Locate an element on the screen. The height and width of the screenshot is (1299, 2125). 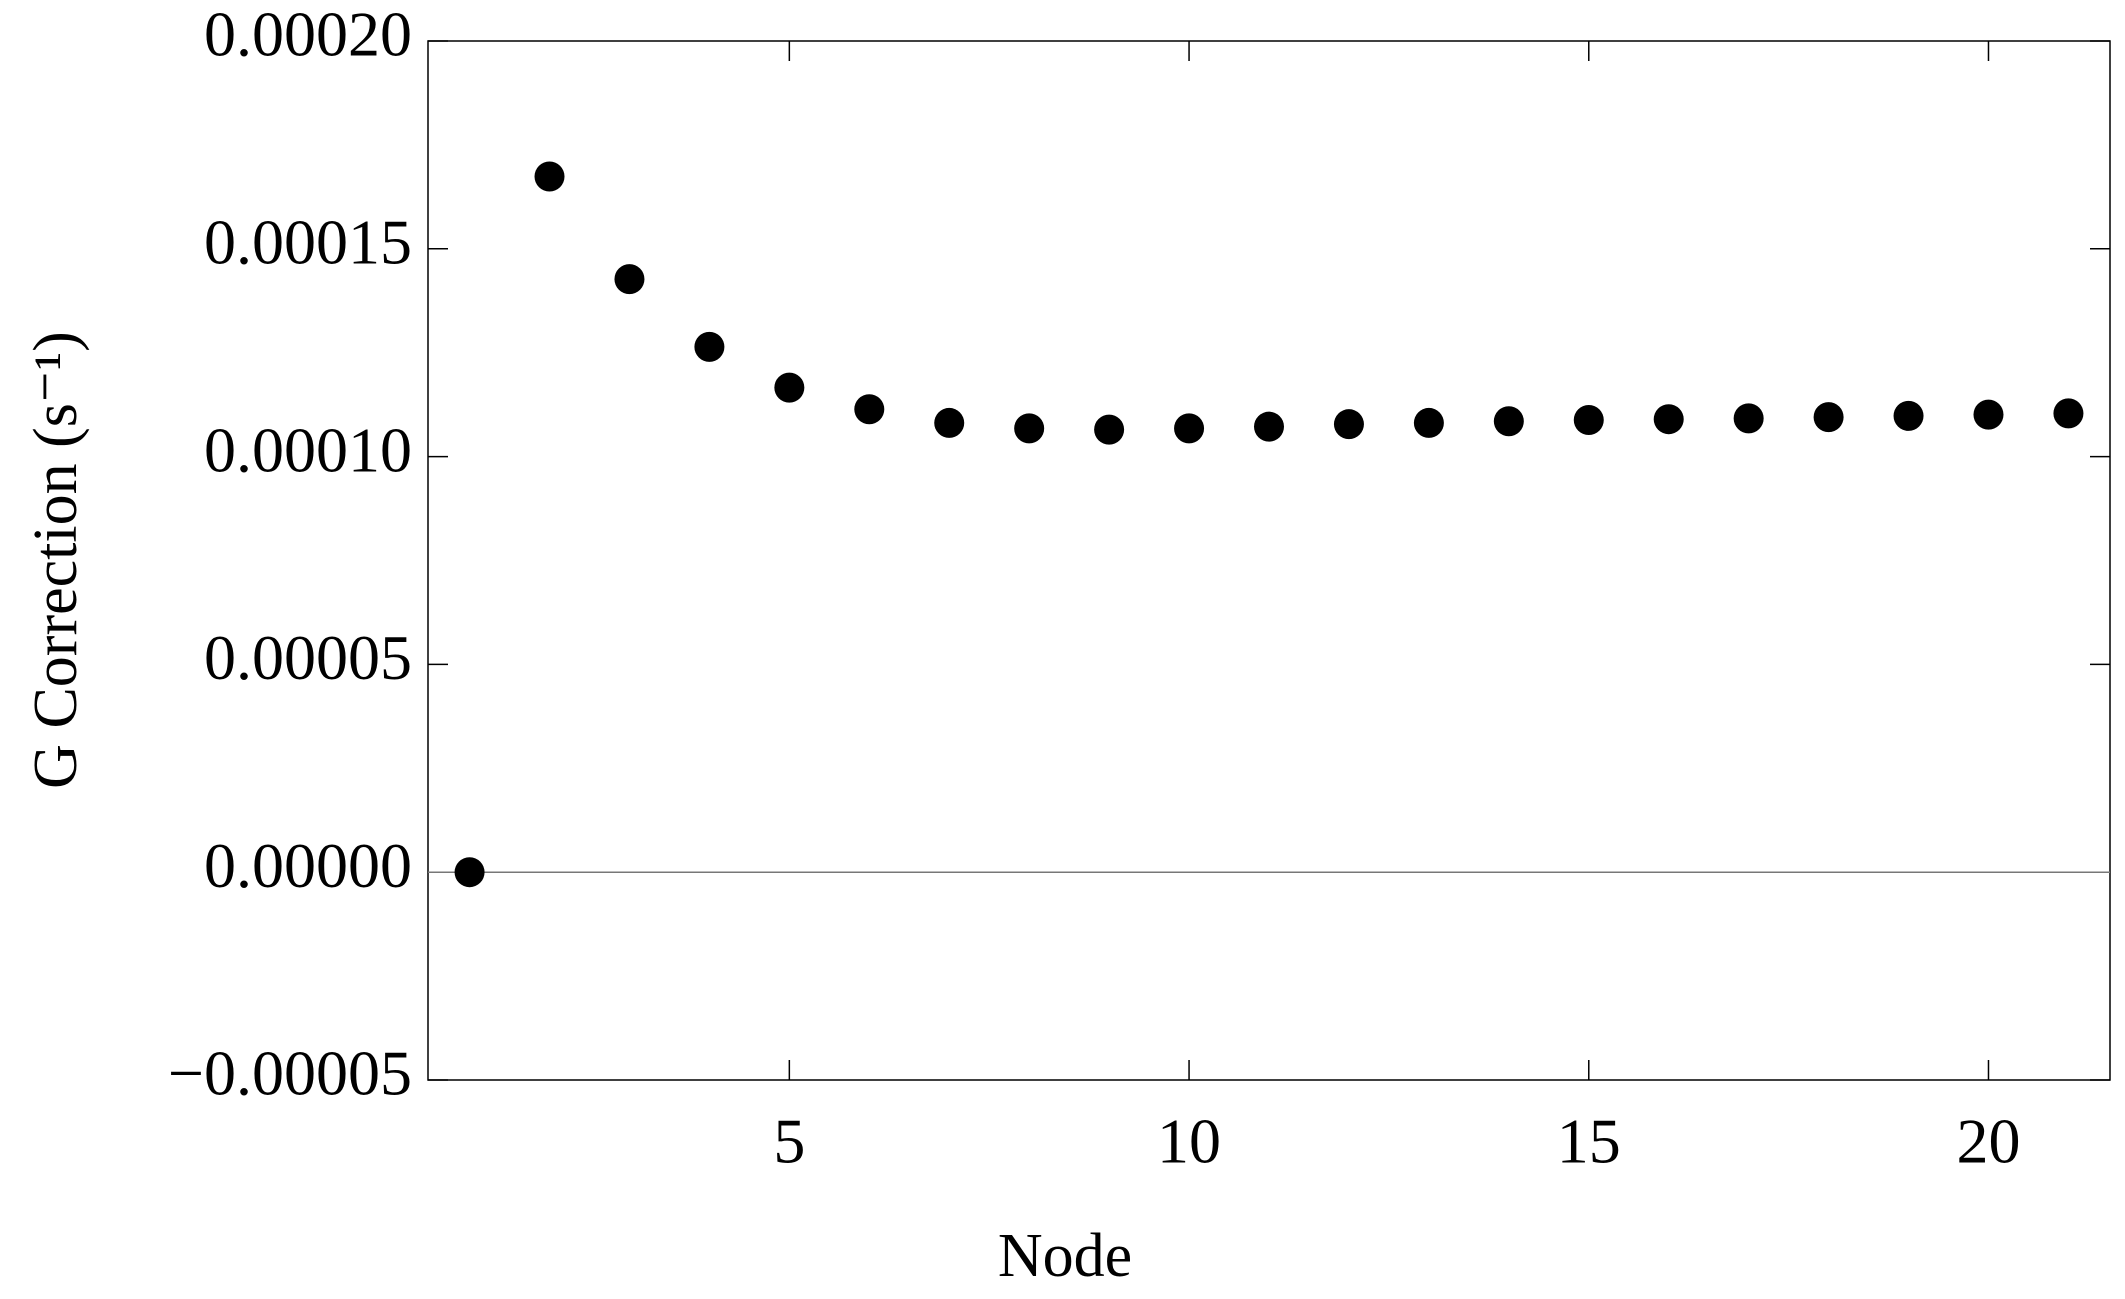
x-tick-label: 5 is located at coordinates (789, 1141).